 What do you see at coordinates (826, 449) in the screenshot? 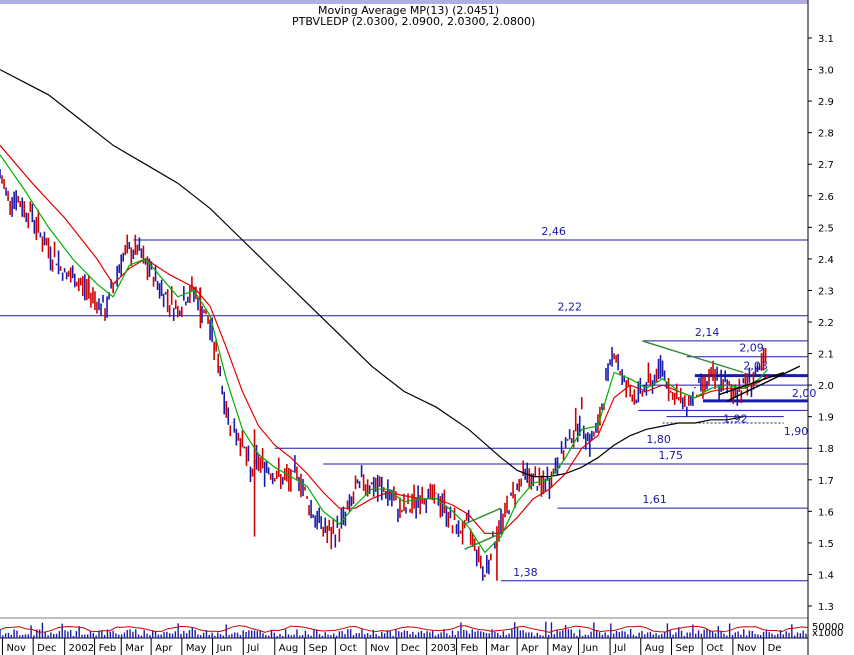
I see `y-tick-label: 1.8` at bounding box center [826, 449].